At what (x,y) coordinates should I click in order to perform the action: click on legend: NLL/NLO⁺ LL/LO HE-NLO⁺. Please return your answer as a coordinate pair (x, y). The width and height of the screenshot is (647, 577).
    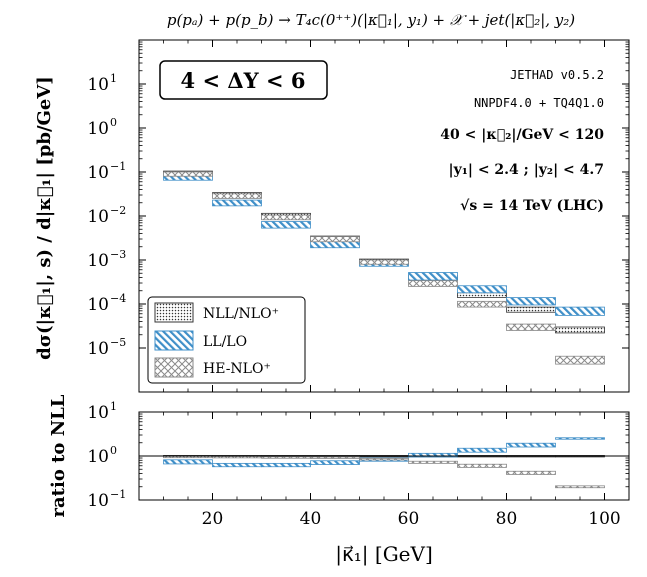
    Looking at the image, I should click on (226, 340).